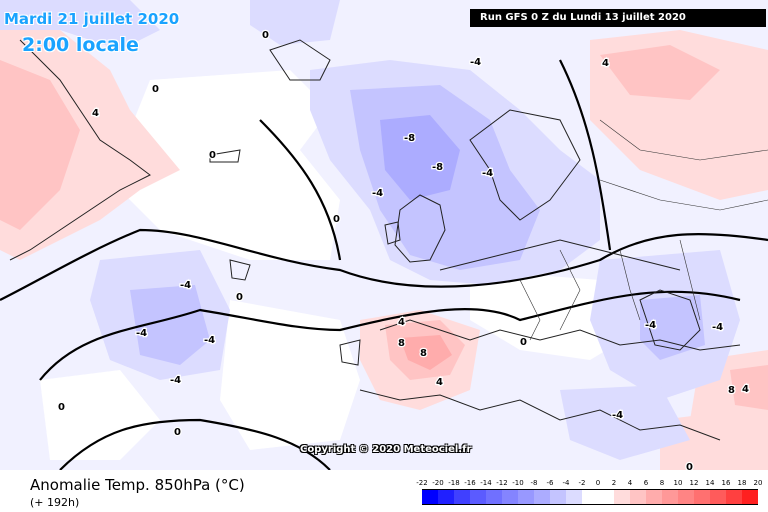 The width and height of the screenshot is (768, 512). I want to click on scandinavia-coast, so click(525, 165).